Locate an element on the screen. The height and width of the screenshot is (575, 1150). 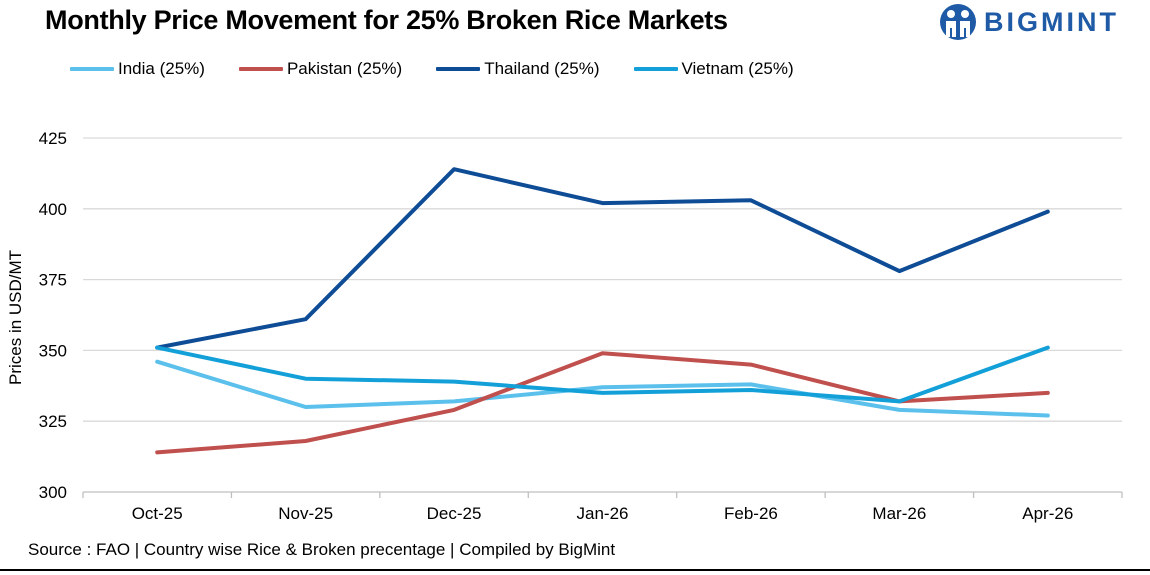
legend-item: Thailand (25%) is located at coordinates (518, 69).